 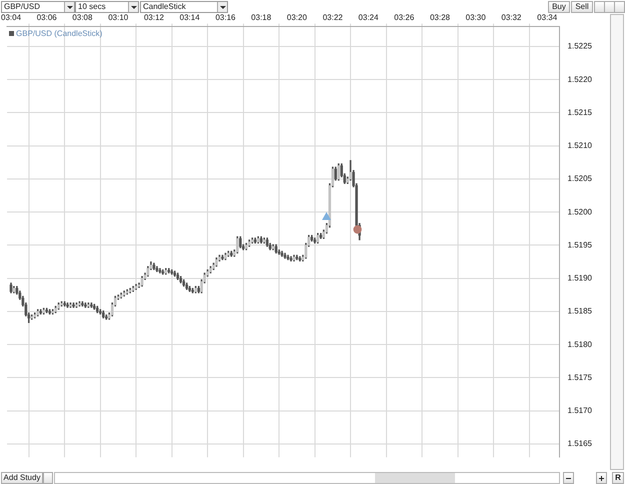 What do you see at coordinates (580, 377) in the screenshot?
I see `y-tick-label: 1.5175` at bounding box center [580, 377].